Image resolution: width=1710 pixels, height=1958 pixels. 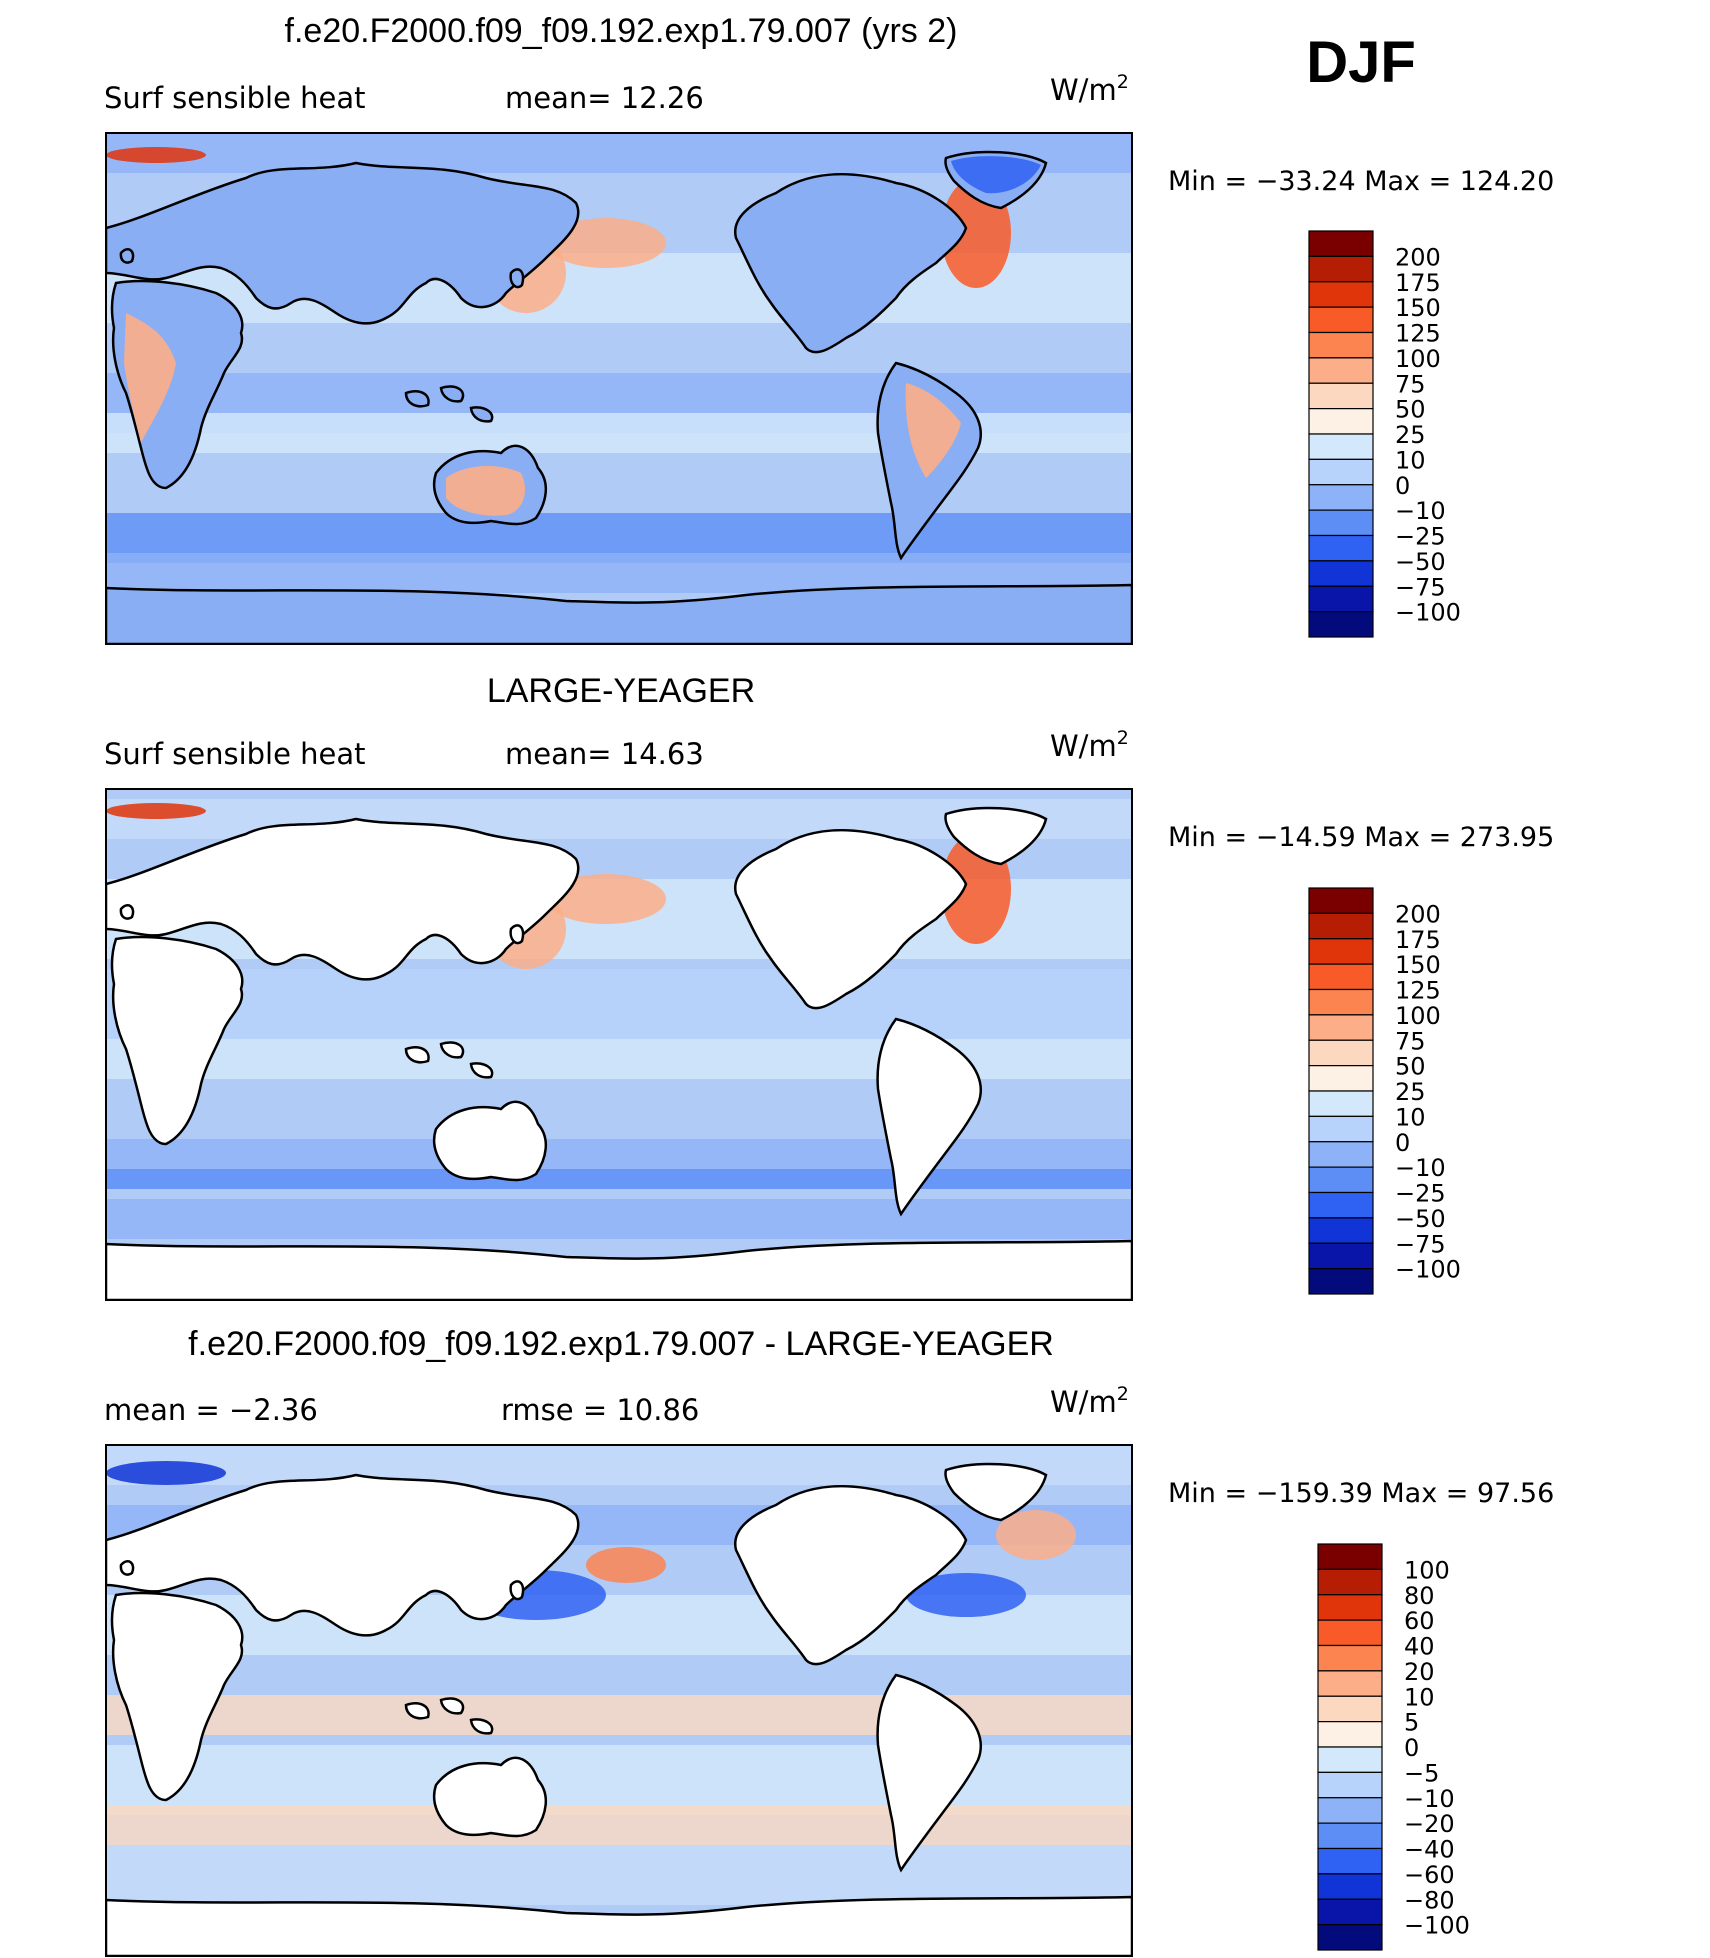 What do you see at coordinates (1429, 1900) in the screenshot?
I see `colorbar-label: −80` at bounding box center [1429, 1900].